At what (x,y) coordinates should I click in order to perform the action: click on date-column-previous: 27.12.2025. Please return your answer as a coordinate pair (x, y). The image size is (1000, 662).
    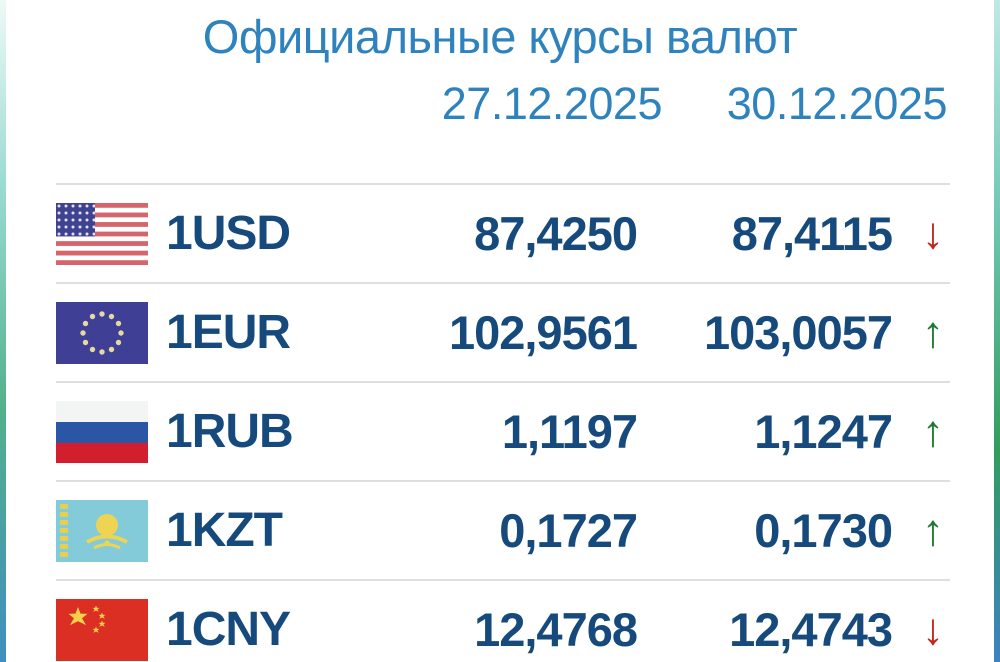
    Looking at the image, I should click on (552, 103).